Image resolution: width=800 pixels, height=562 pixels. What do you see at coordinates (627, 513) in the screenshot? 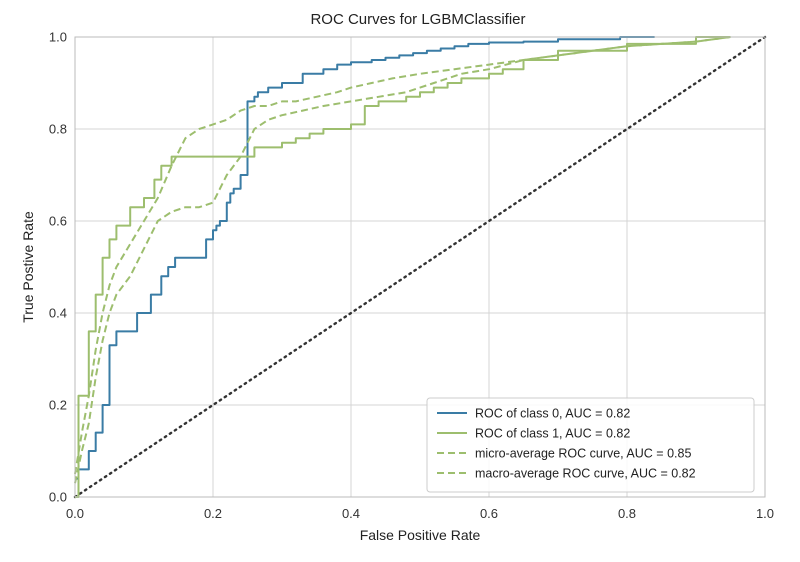
I see `x-tick-label: 0.8` at bounding box center [627, 513].